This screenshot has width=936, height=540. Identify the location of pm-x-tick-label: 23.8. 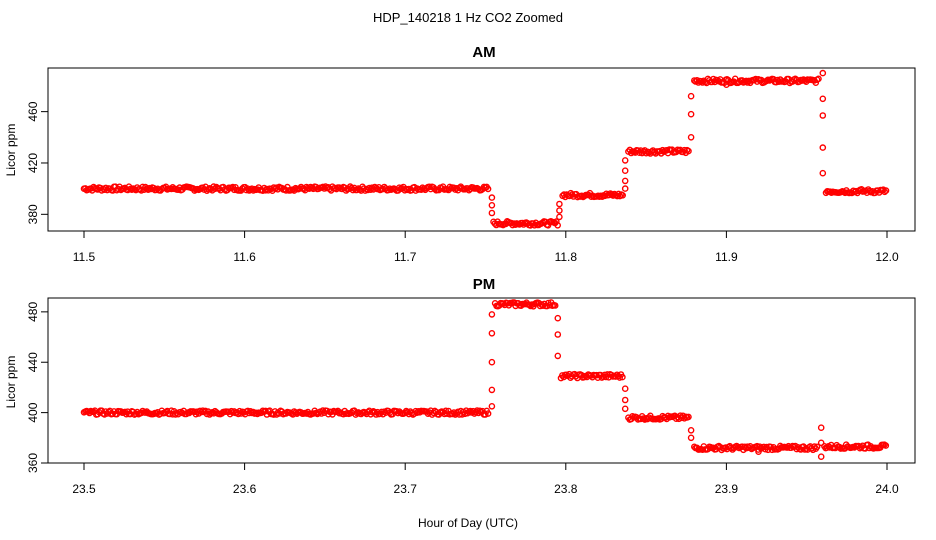
(566, 489).